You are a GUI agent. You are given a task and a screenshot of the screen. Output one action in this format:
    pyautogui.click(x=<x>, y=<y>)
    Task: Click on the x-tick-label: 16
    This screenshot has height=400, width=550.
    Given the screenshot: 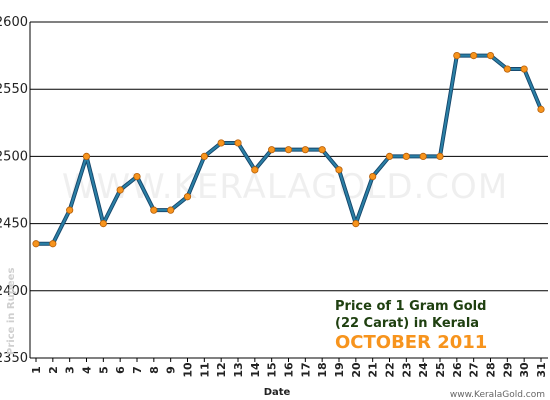 What is the action you would take?
    pyautogui.click(x=289, y=370)
    